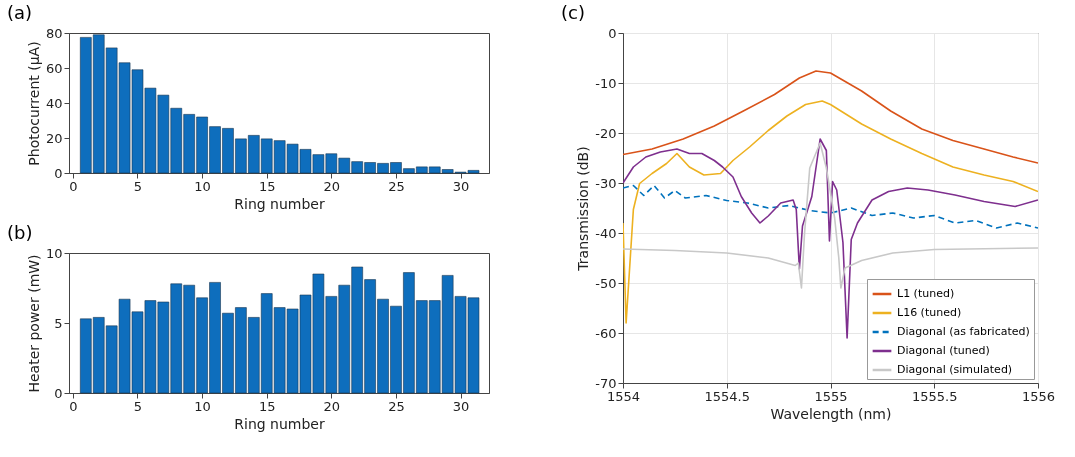 The height and width of the screenshot is (457, 1075). What do you see at coordinates (943, 350) in the screenshot?
I see `legend-label: Diagonal (tuned)` at bounding box center [943, 350].